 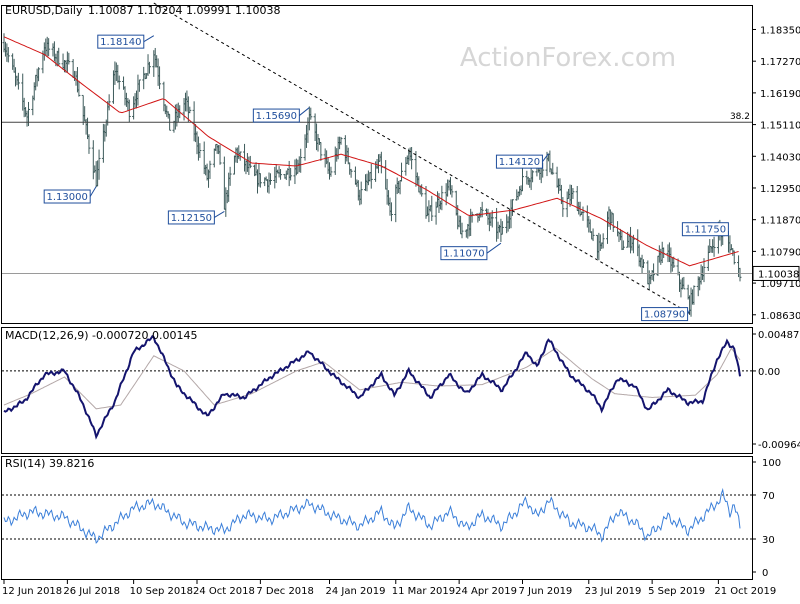 I want to click on x-tick-label: 10 Sep 2018, so click(x=161, y=591).